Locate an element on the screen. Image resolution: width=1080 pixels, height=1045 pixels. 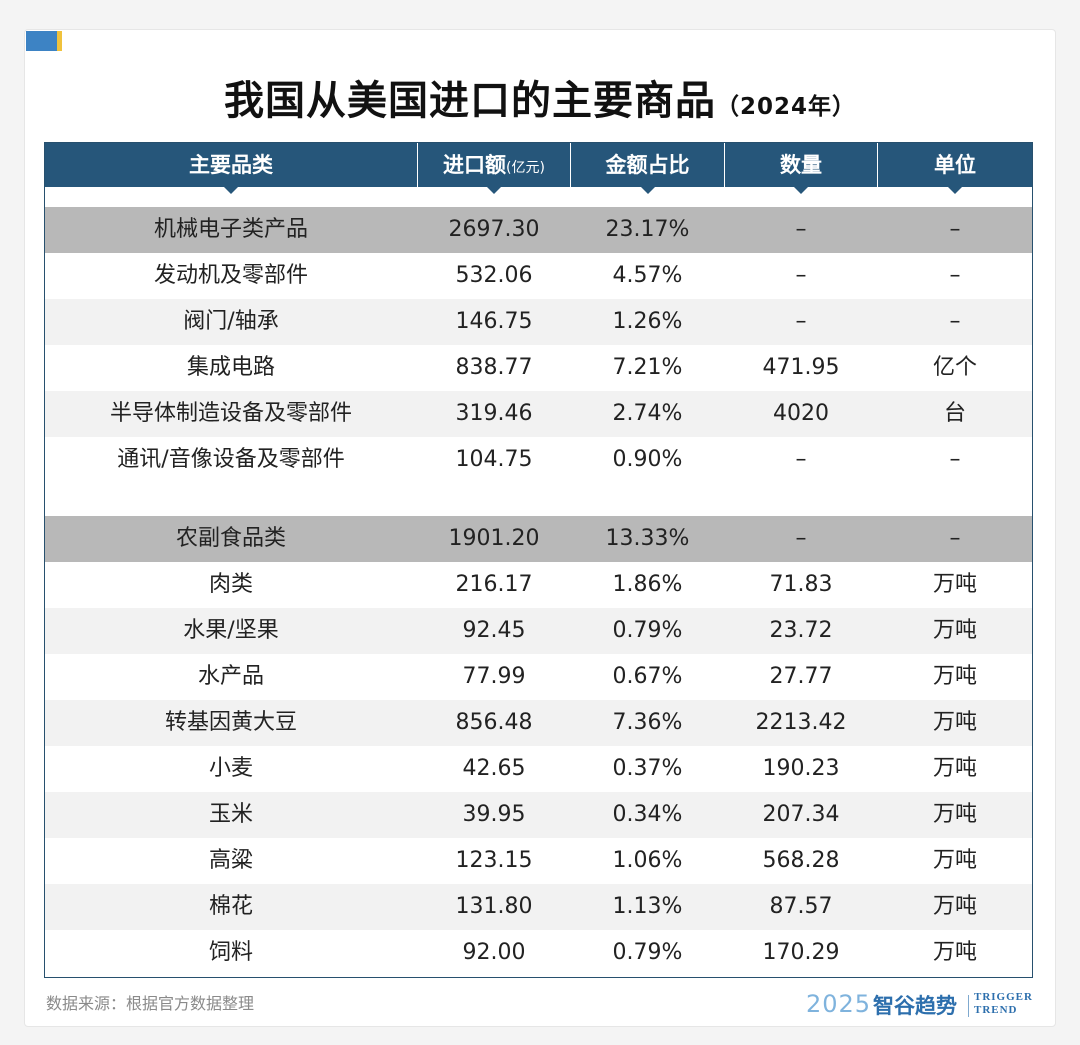
brand-name: 智谷趋势 is located at coordinates (915, 1006).